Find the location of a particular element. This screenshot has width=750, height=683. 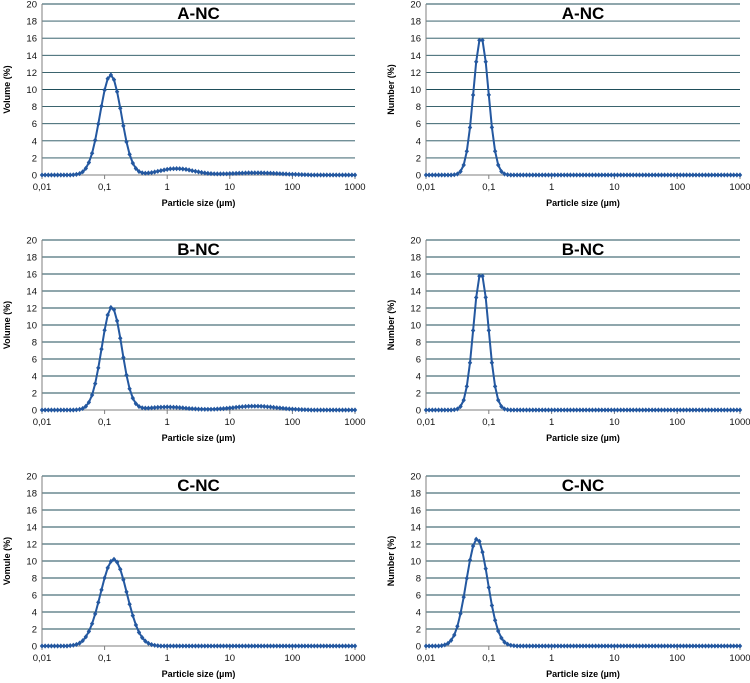

x-tick-label: 1 is located at coordinates (167, 422).